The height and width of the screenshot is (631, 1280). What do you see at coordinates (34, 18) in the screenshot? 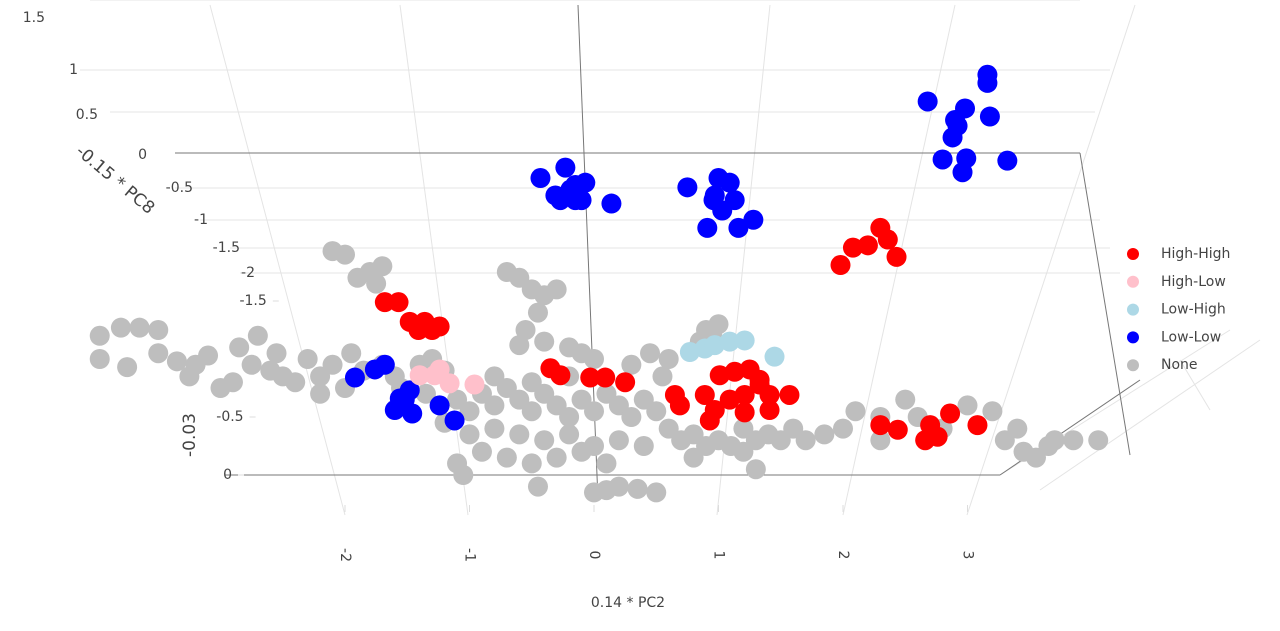
I see `z-tick-label: 1.5` at bounding box center [34, 18].